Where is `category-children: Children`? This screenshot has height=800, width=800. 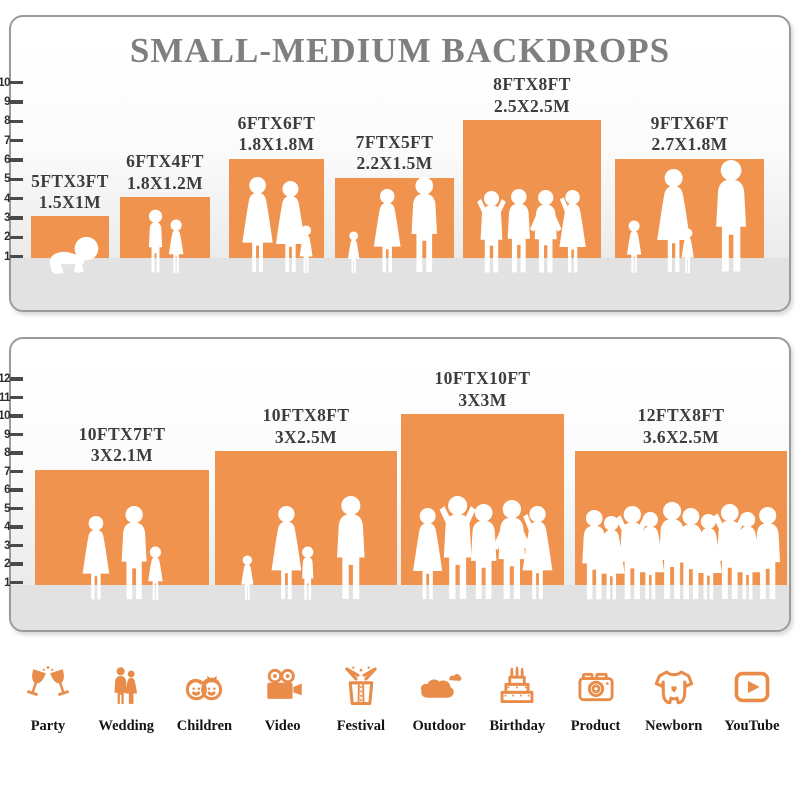 category-children: Children is located at coordinates (204, 713).